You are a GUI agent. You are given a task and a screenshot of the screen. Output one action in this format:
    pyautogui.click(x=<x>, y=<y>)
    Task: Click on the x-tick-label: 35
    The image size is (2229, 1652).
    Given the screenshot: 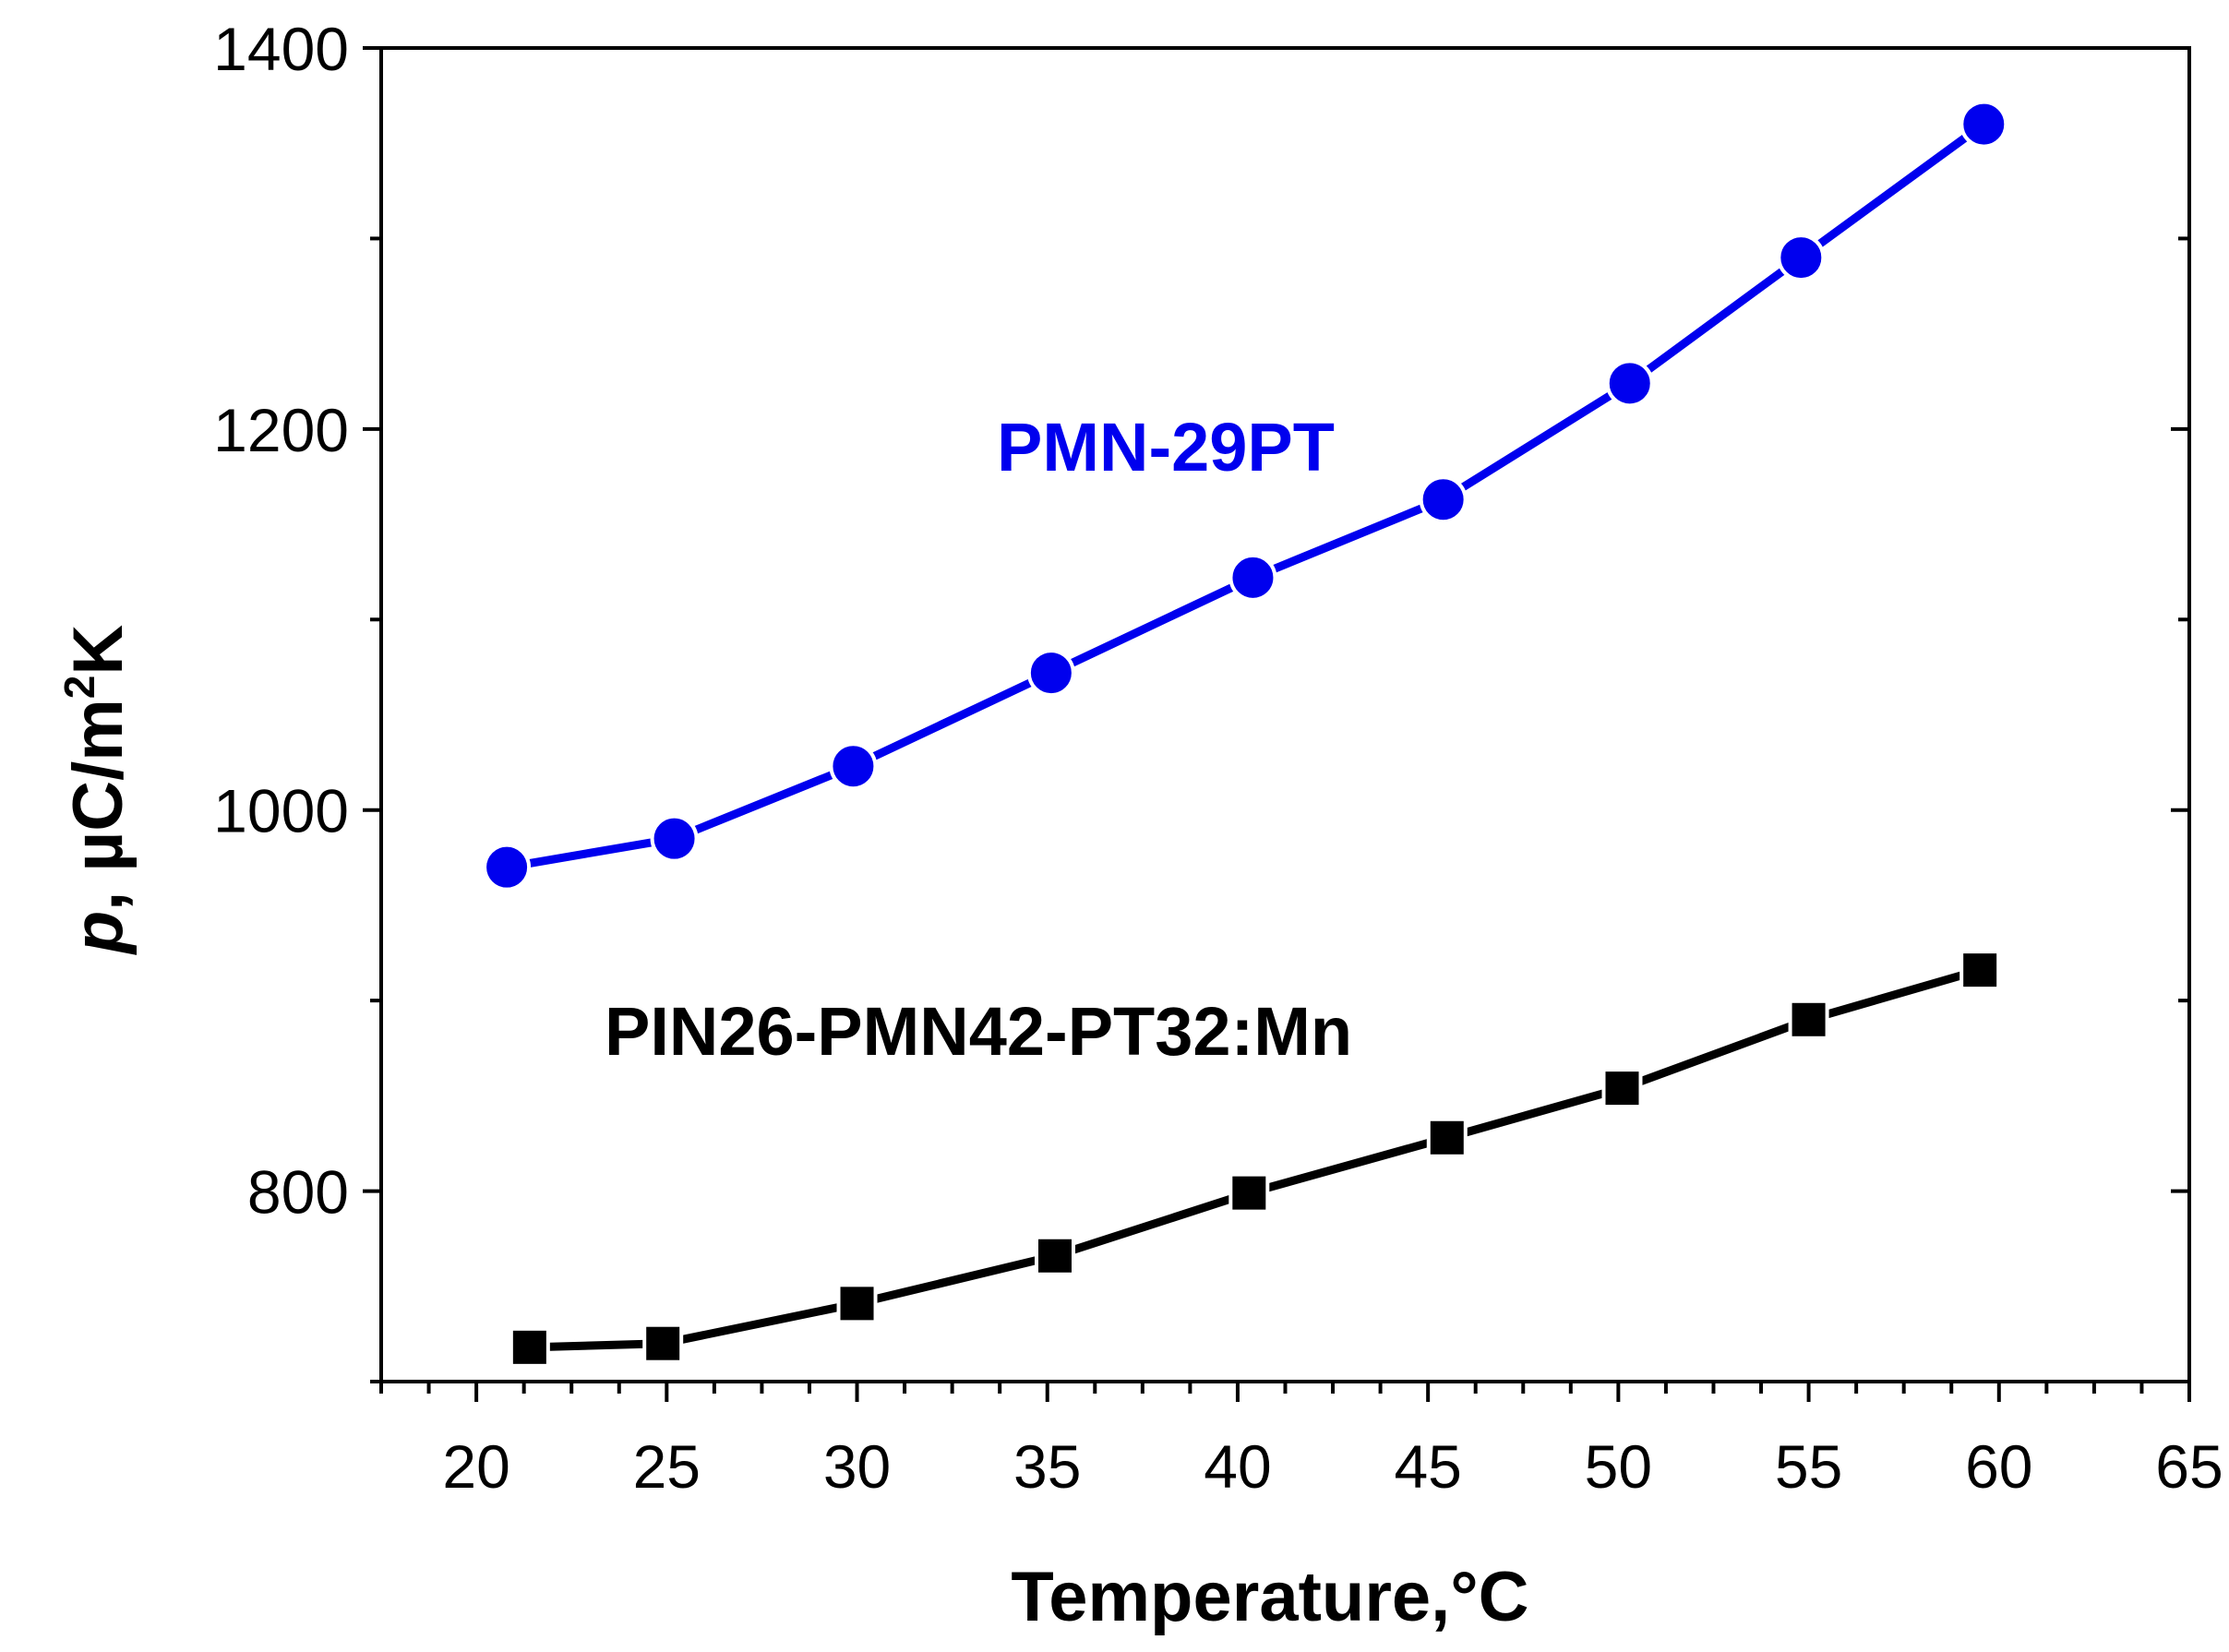 What is the action you would take?
    pyautogui.click(x=1047, y=1467)
    